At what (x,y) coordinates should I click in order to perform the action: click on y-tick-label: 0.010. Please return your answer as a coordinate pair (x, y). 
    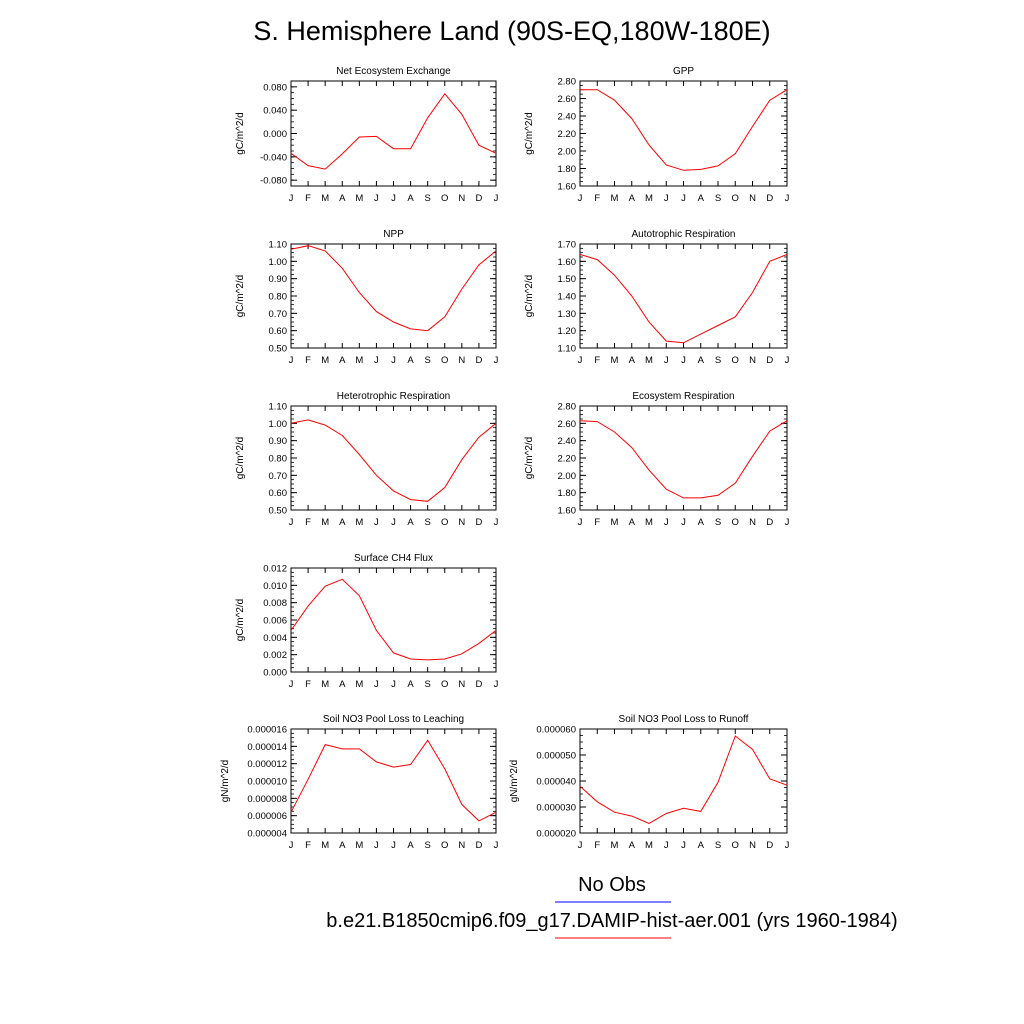
    Looking at the image, I should click on (275, 586).